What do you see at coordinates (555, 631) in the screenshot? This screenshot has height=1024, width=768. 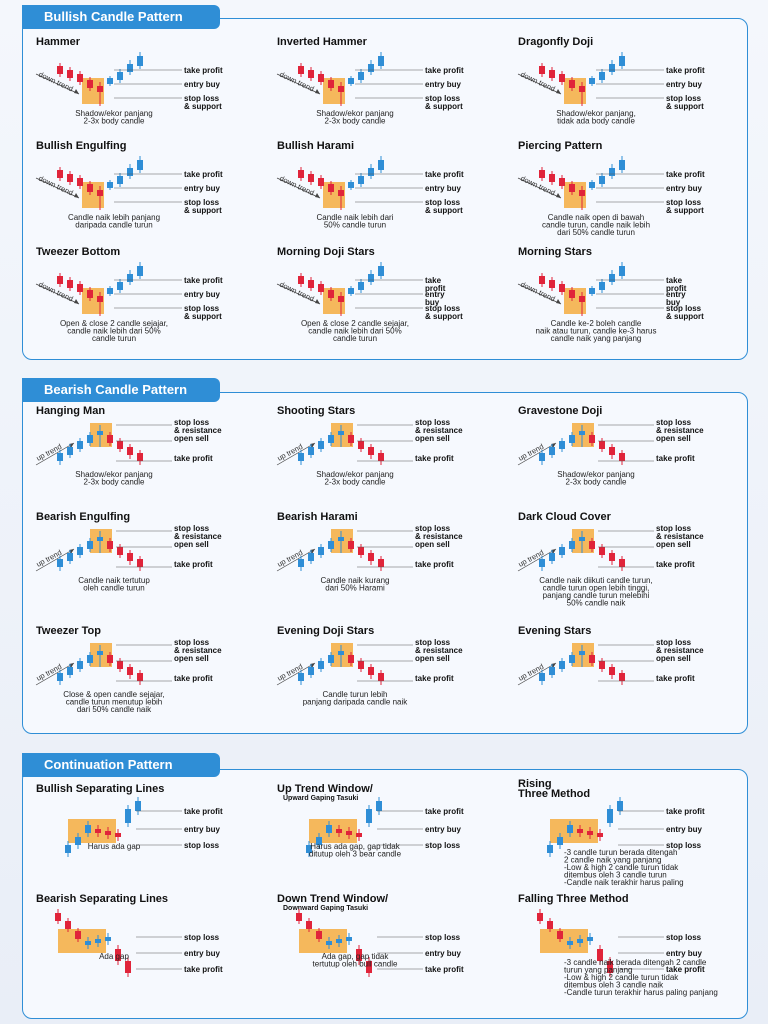 I see `pattern-title: Evening Stars` at bounding box center [555, 631].